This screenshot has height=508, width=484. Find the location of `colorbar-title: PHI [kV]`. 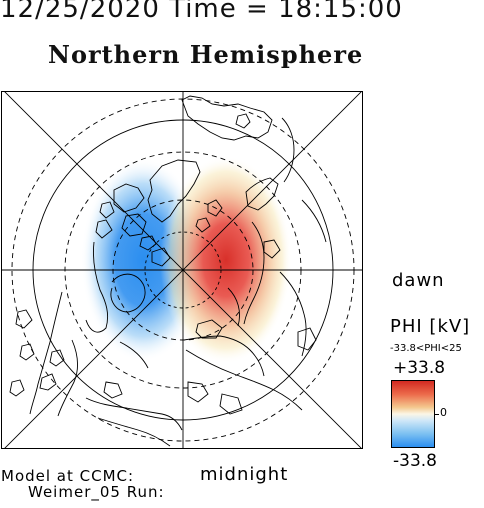

colorbar-title: PHI [kV] is located at coordinates (430, 326).